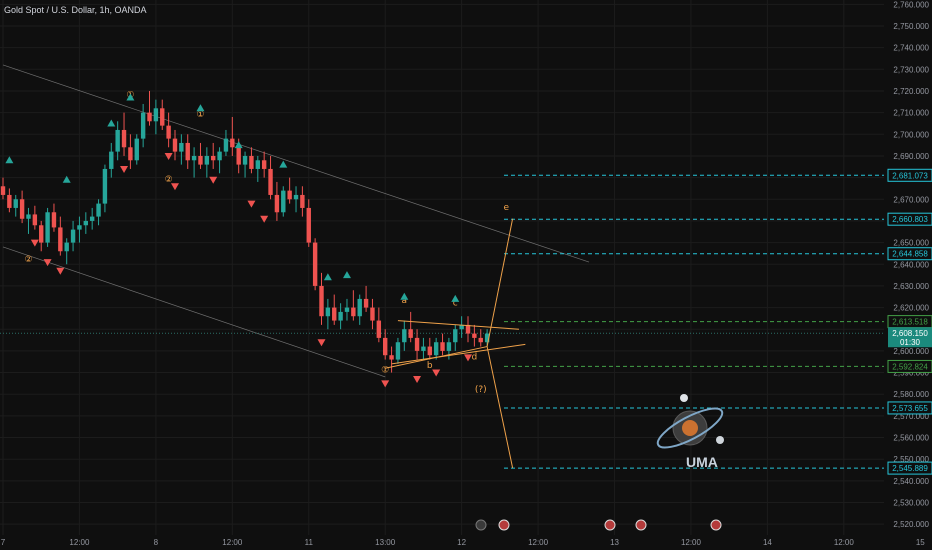 Image resolution: width=932 pixels, height=550 pixels. What do you see at coordinates (405, 301) in the screenshot?
I see `wave-label: a` at bounding box center [405, 301].